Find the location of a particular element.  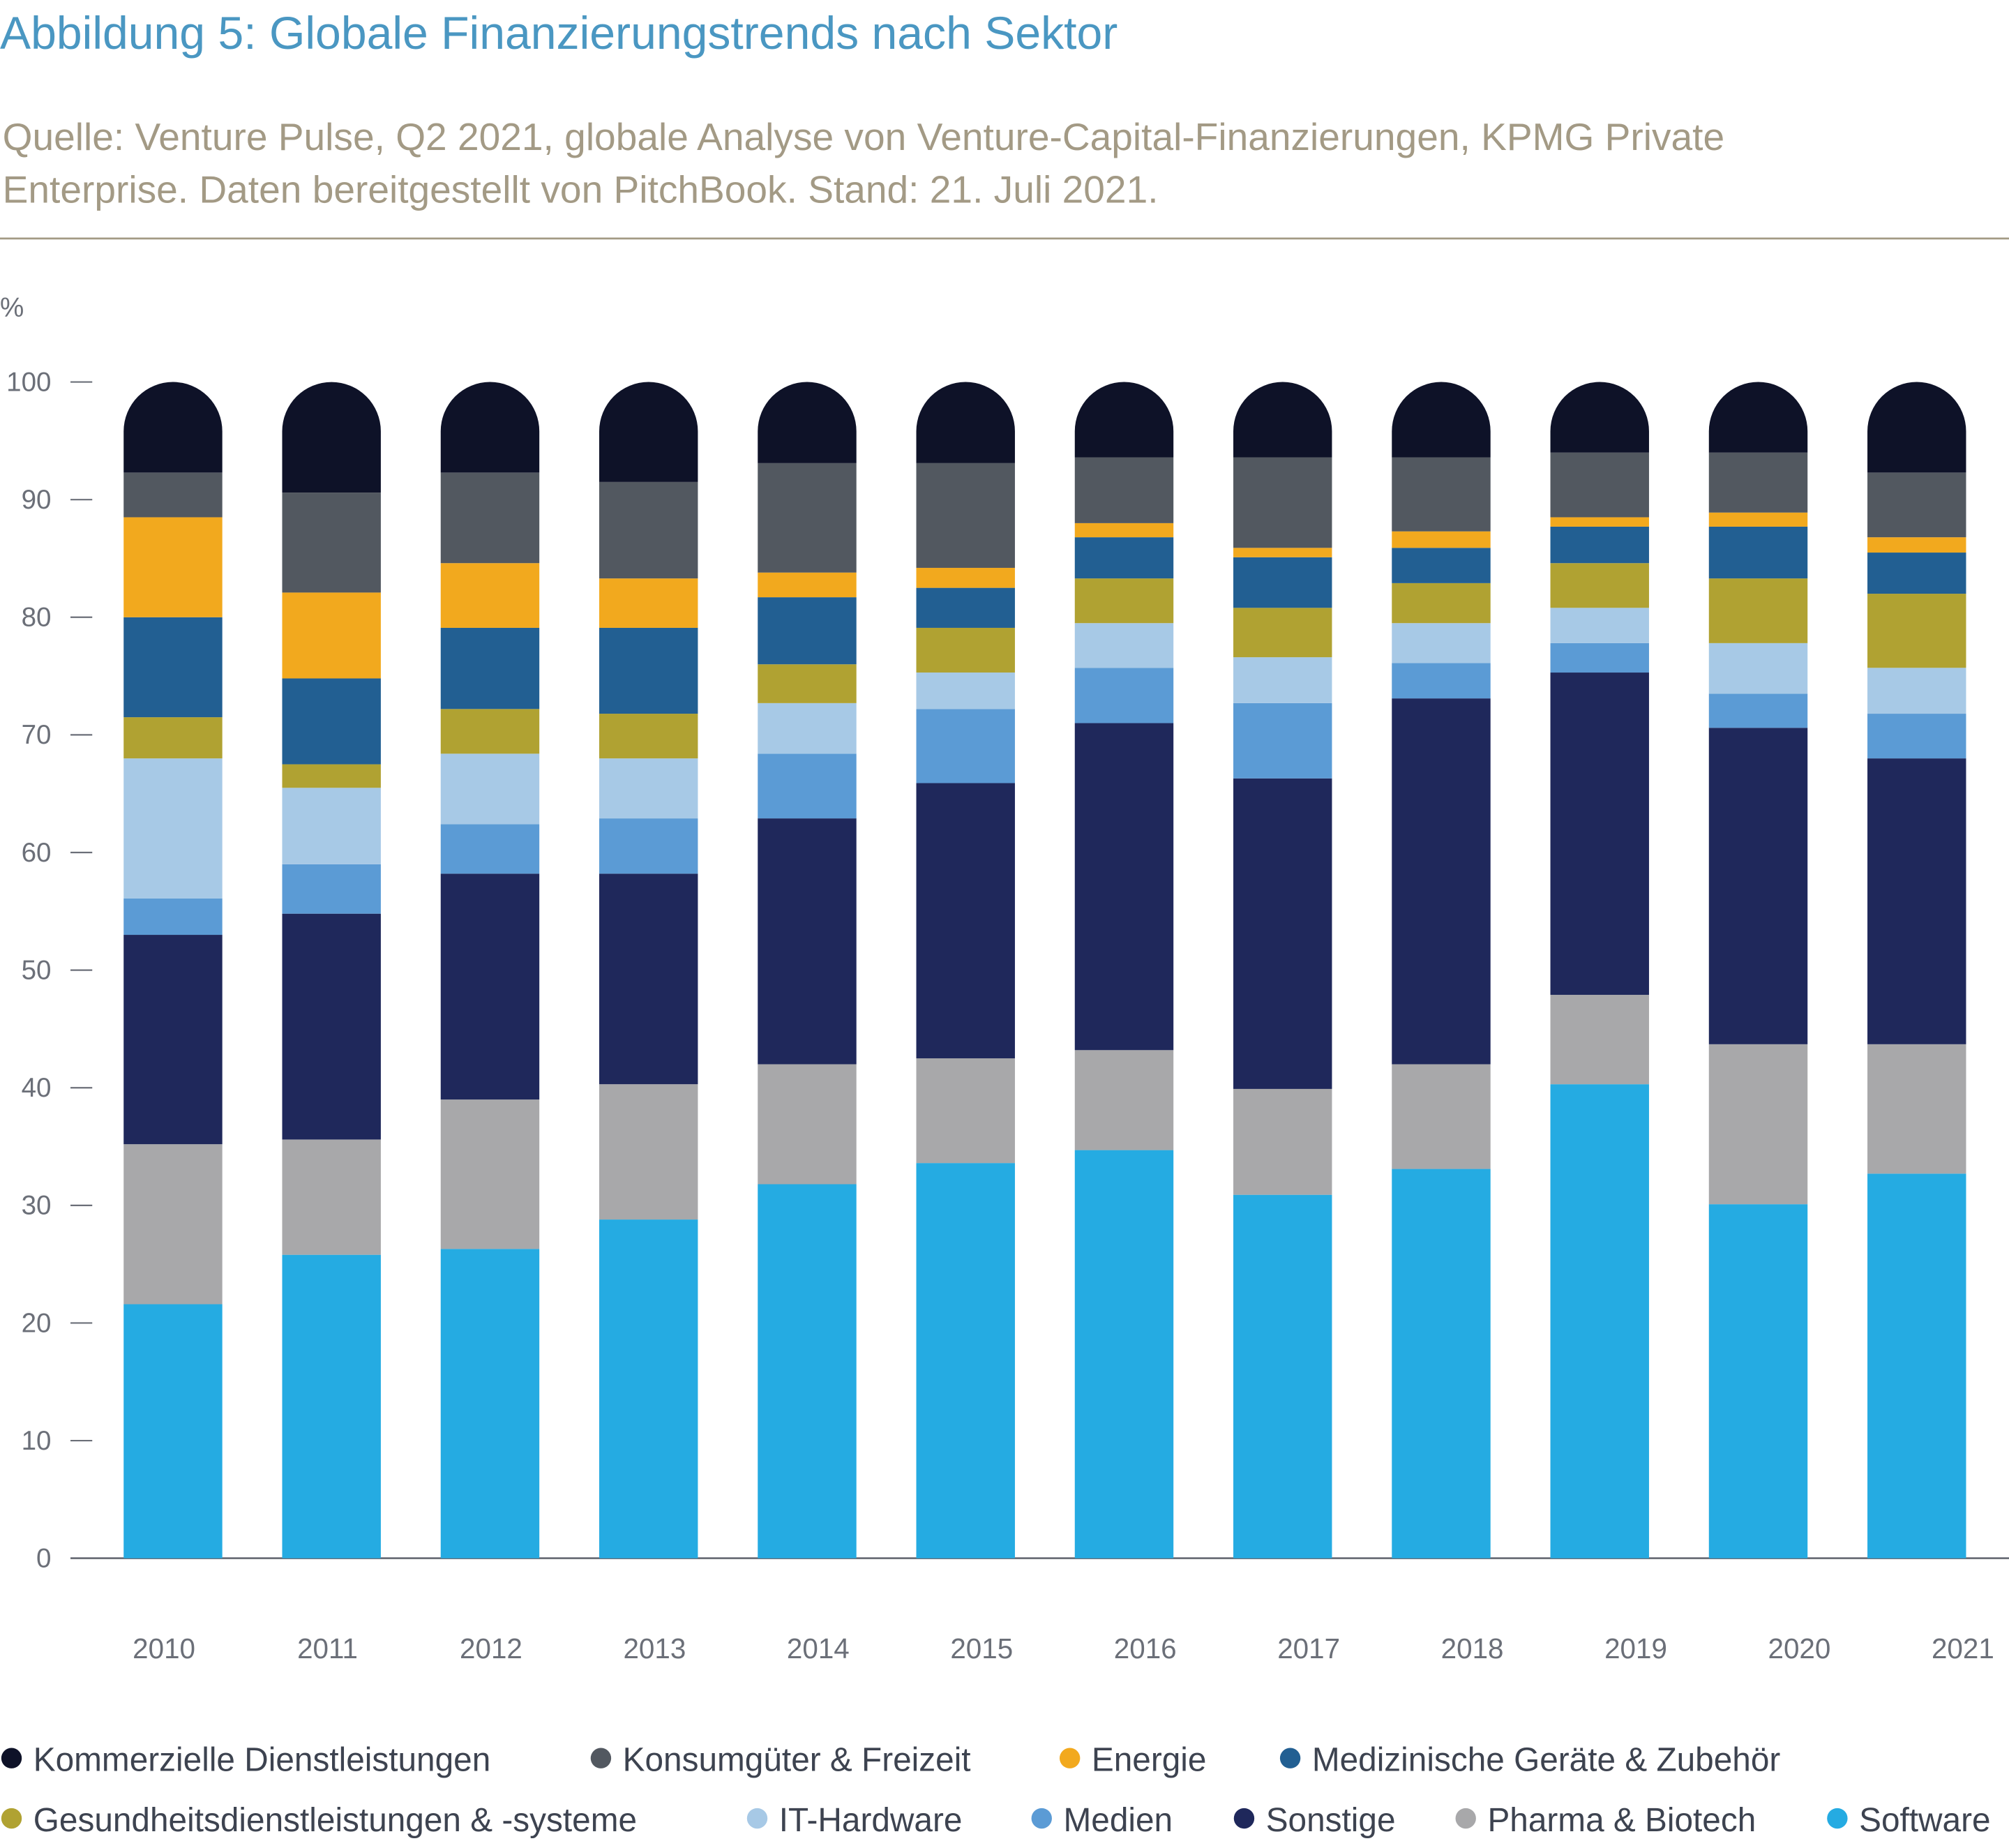

x-tick-label: 2016 is located at coordinates (1146, 1648).